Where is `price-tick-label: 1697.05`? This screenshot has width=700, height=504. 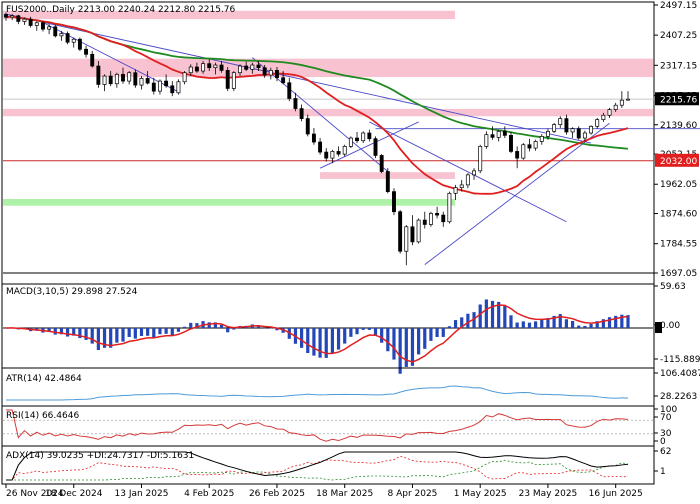 price-tick-label: 1697.05 is located at coordinates (678, 274).